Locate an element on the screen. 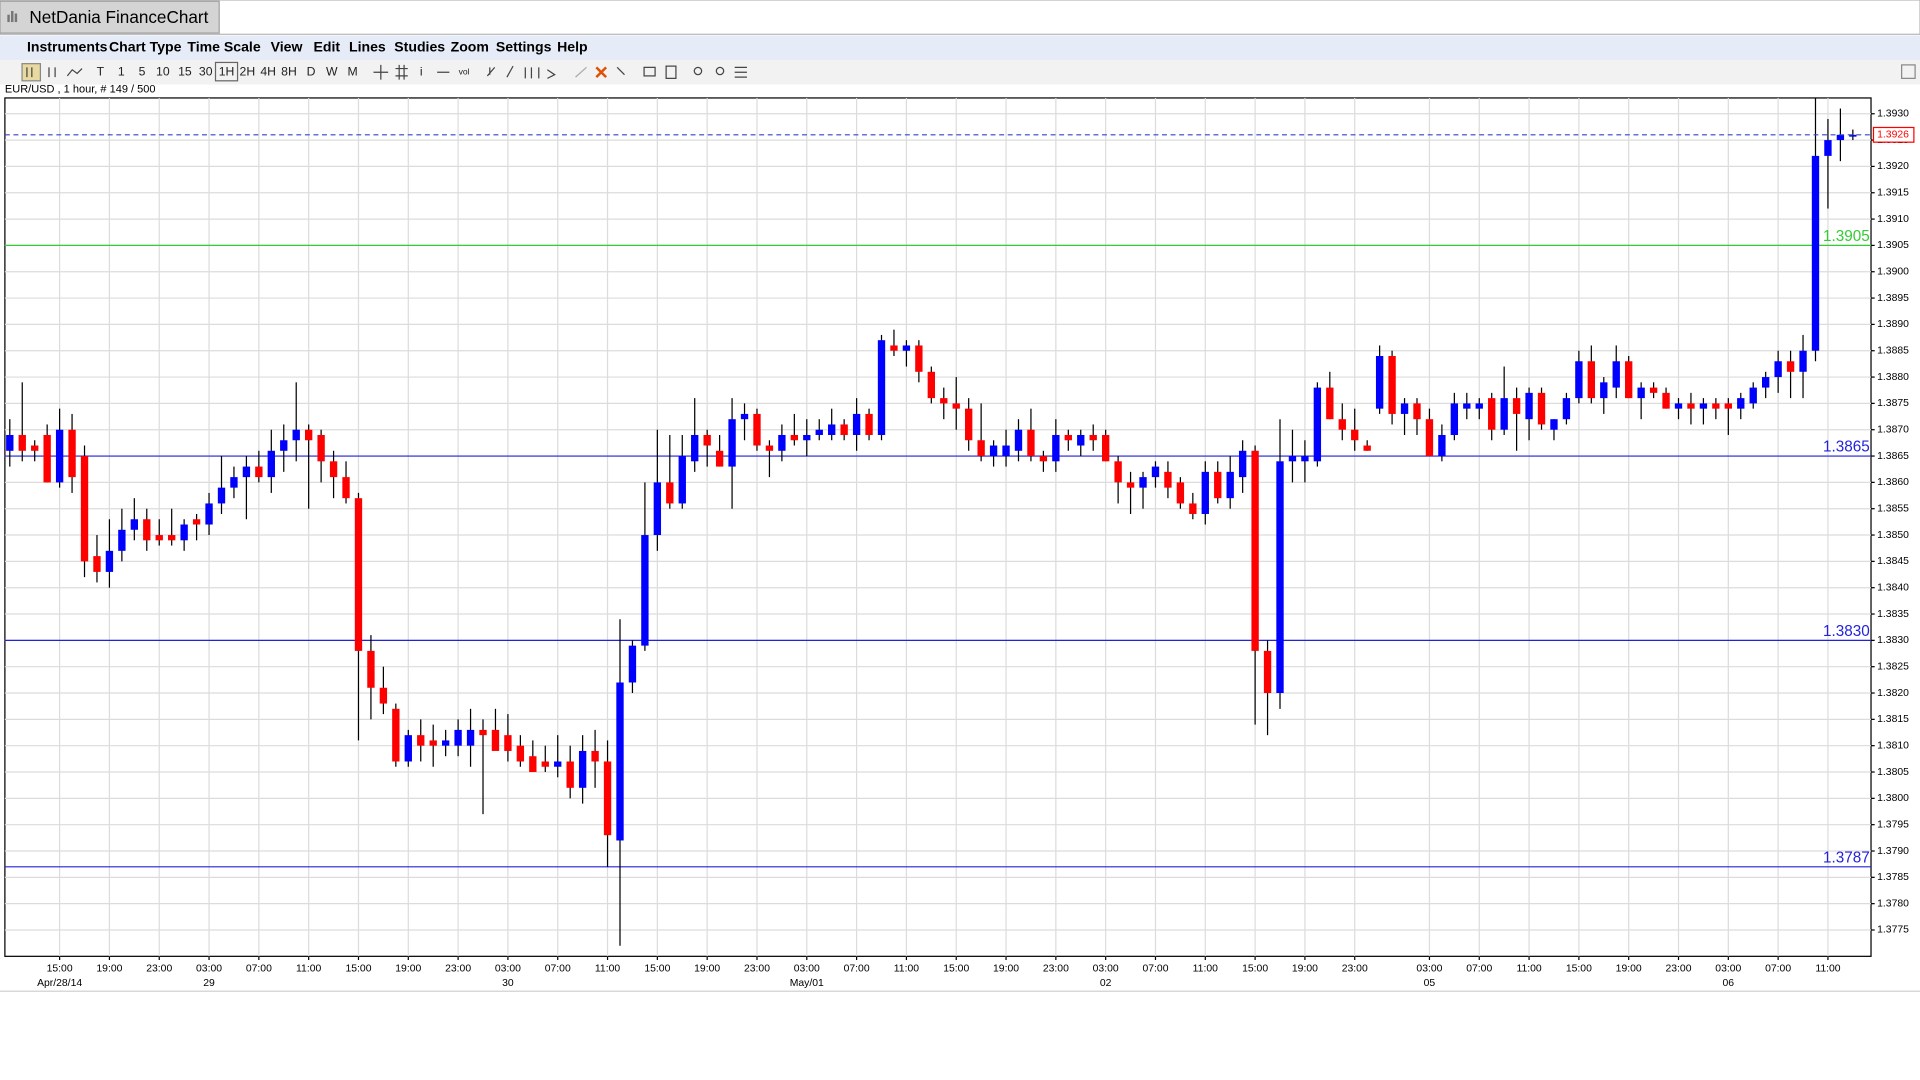 This screenshot has height=1080, width=1920. timescale-button: 8H is located at coordinates (289, 71).